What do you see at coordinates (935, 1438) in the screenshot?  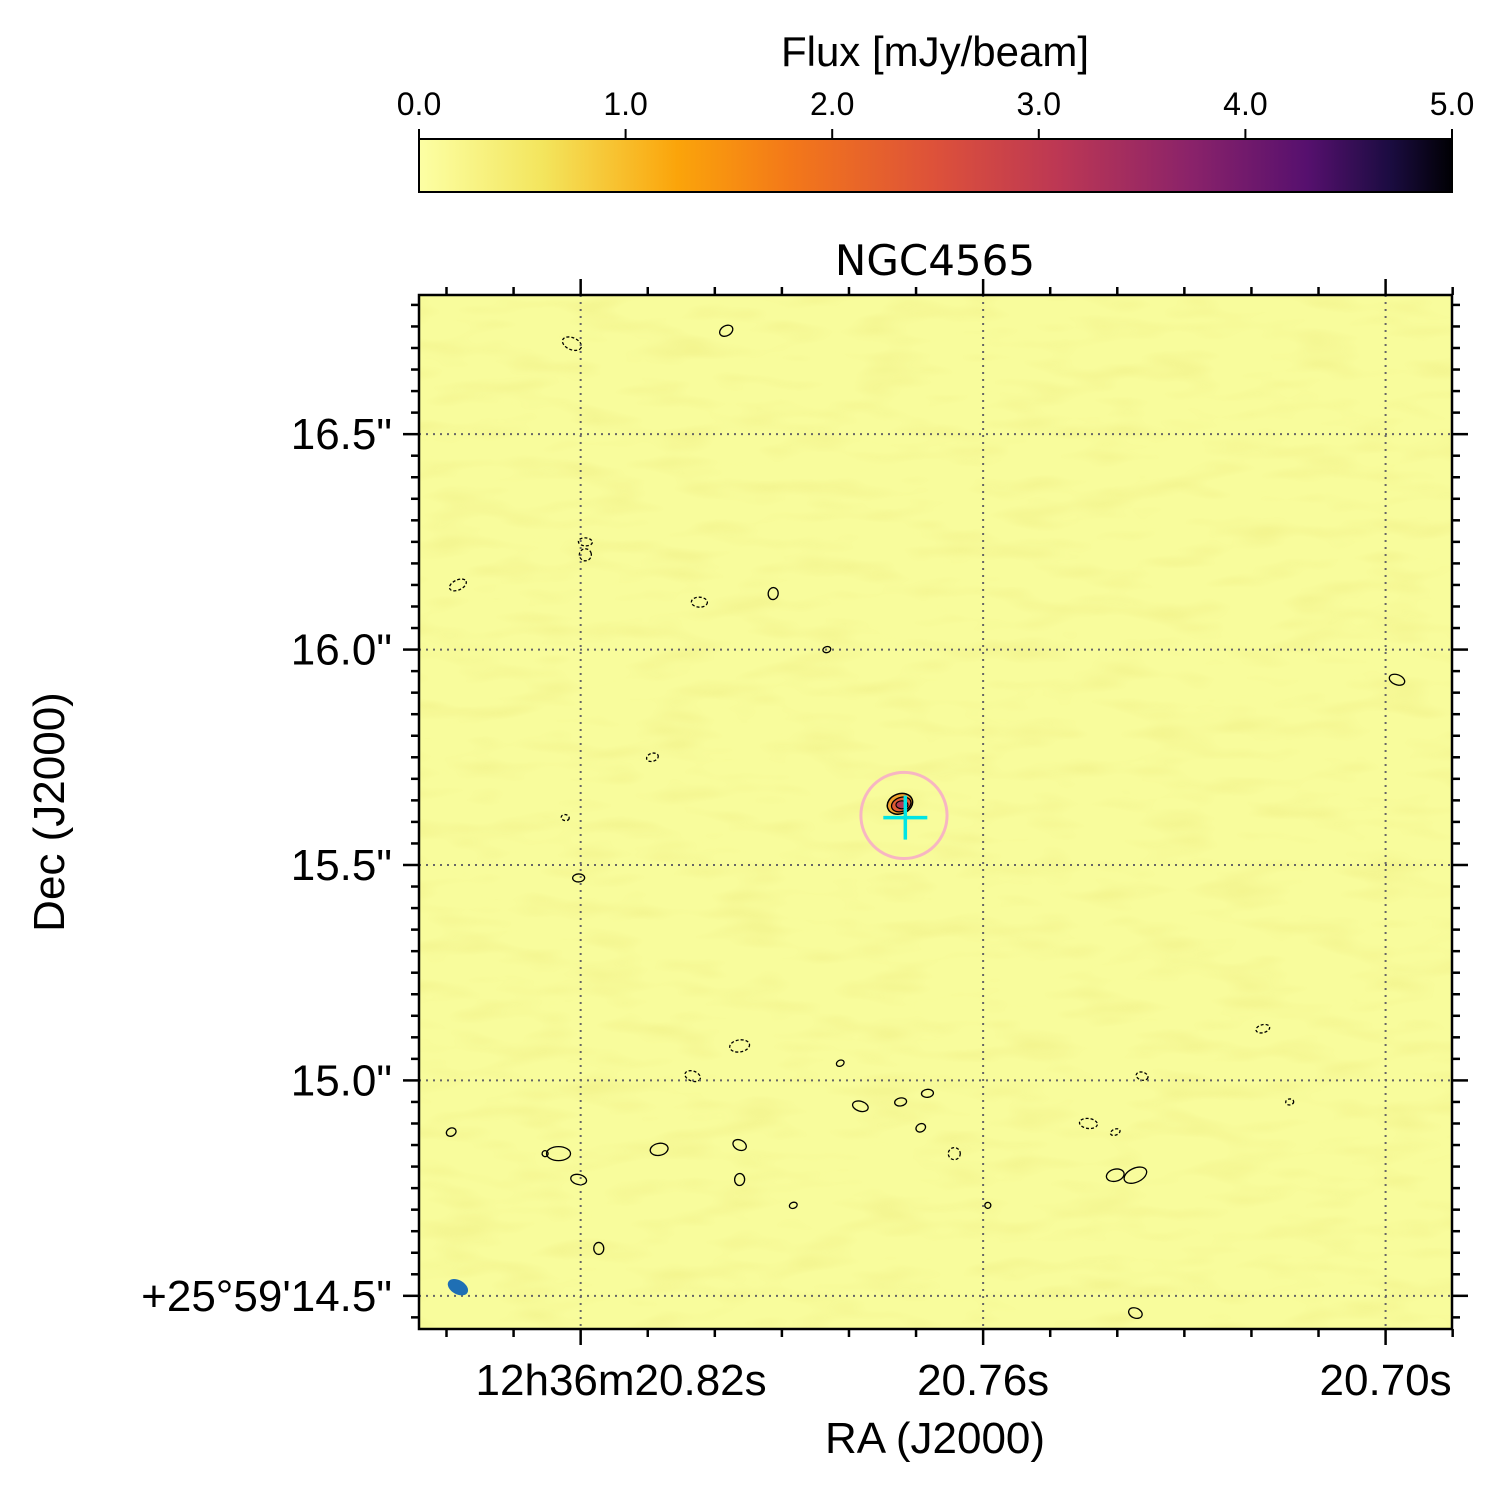 I see `x-axis-label: RA (J2000)` at bounding box center [935, 1438].